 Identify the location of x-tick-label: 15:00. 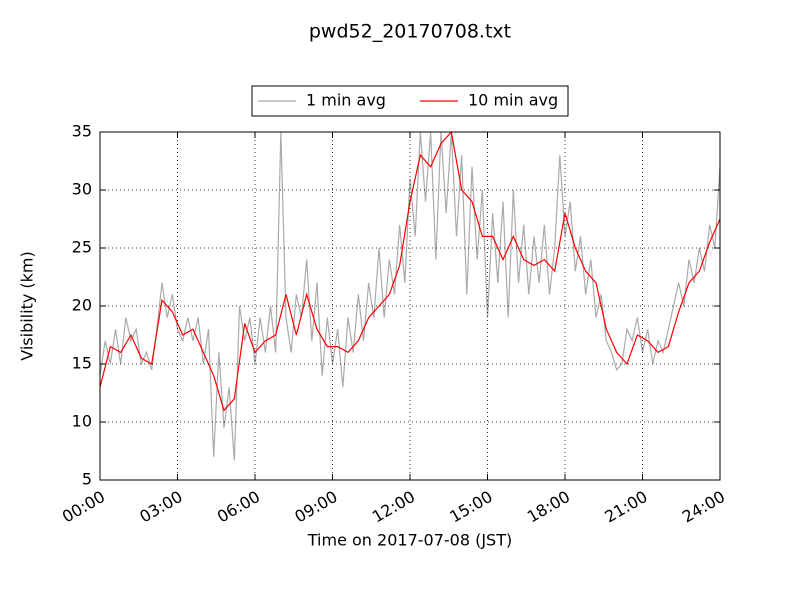
(470, 507).